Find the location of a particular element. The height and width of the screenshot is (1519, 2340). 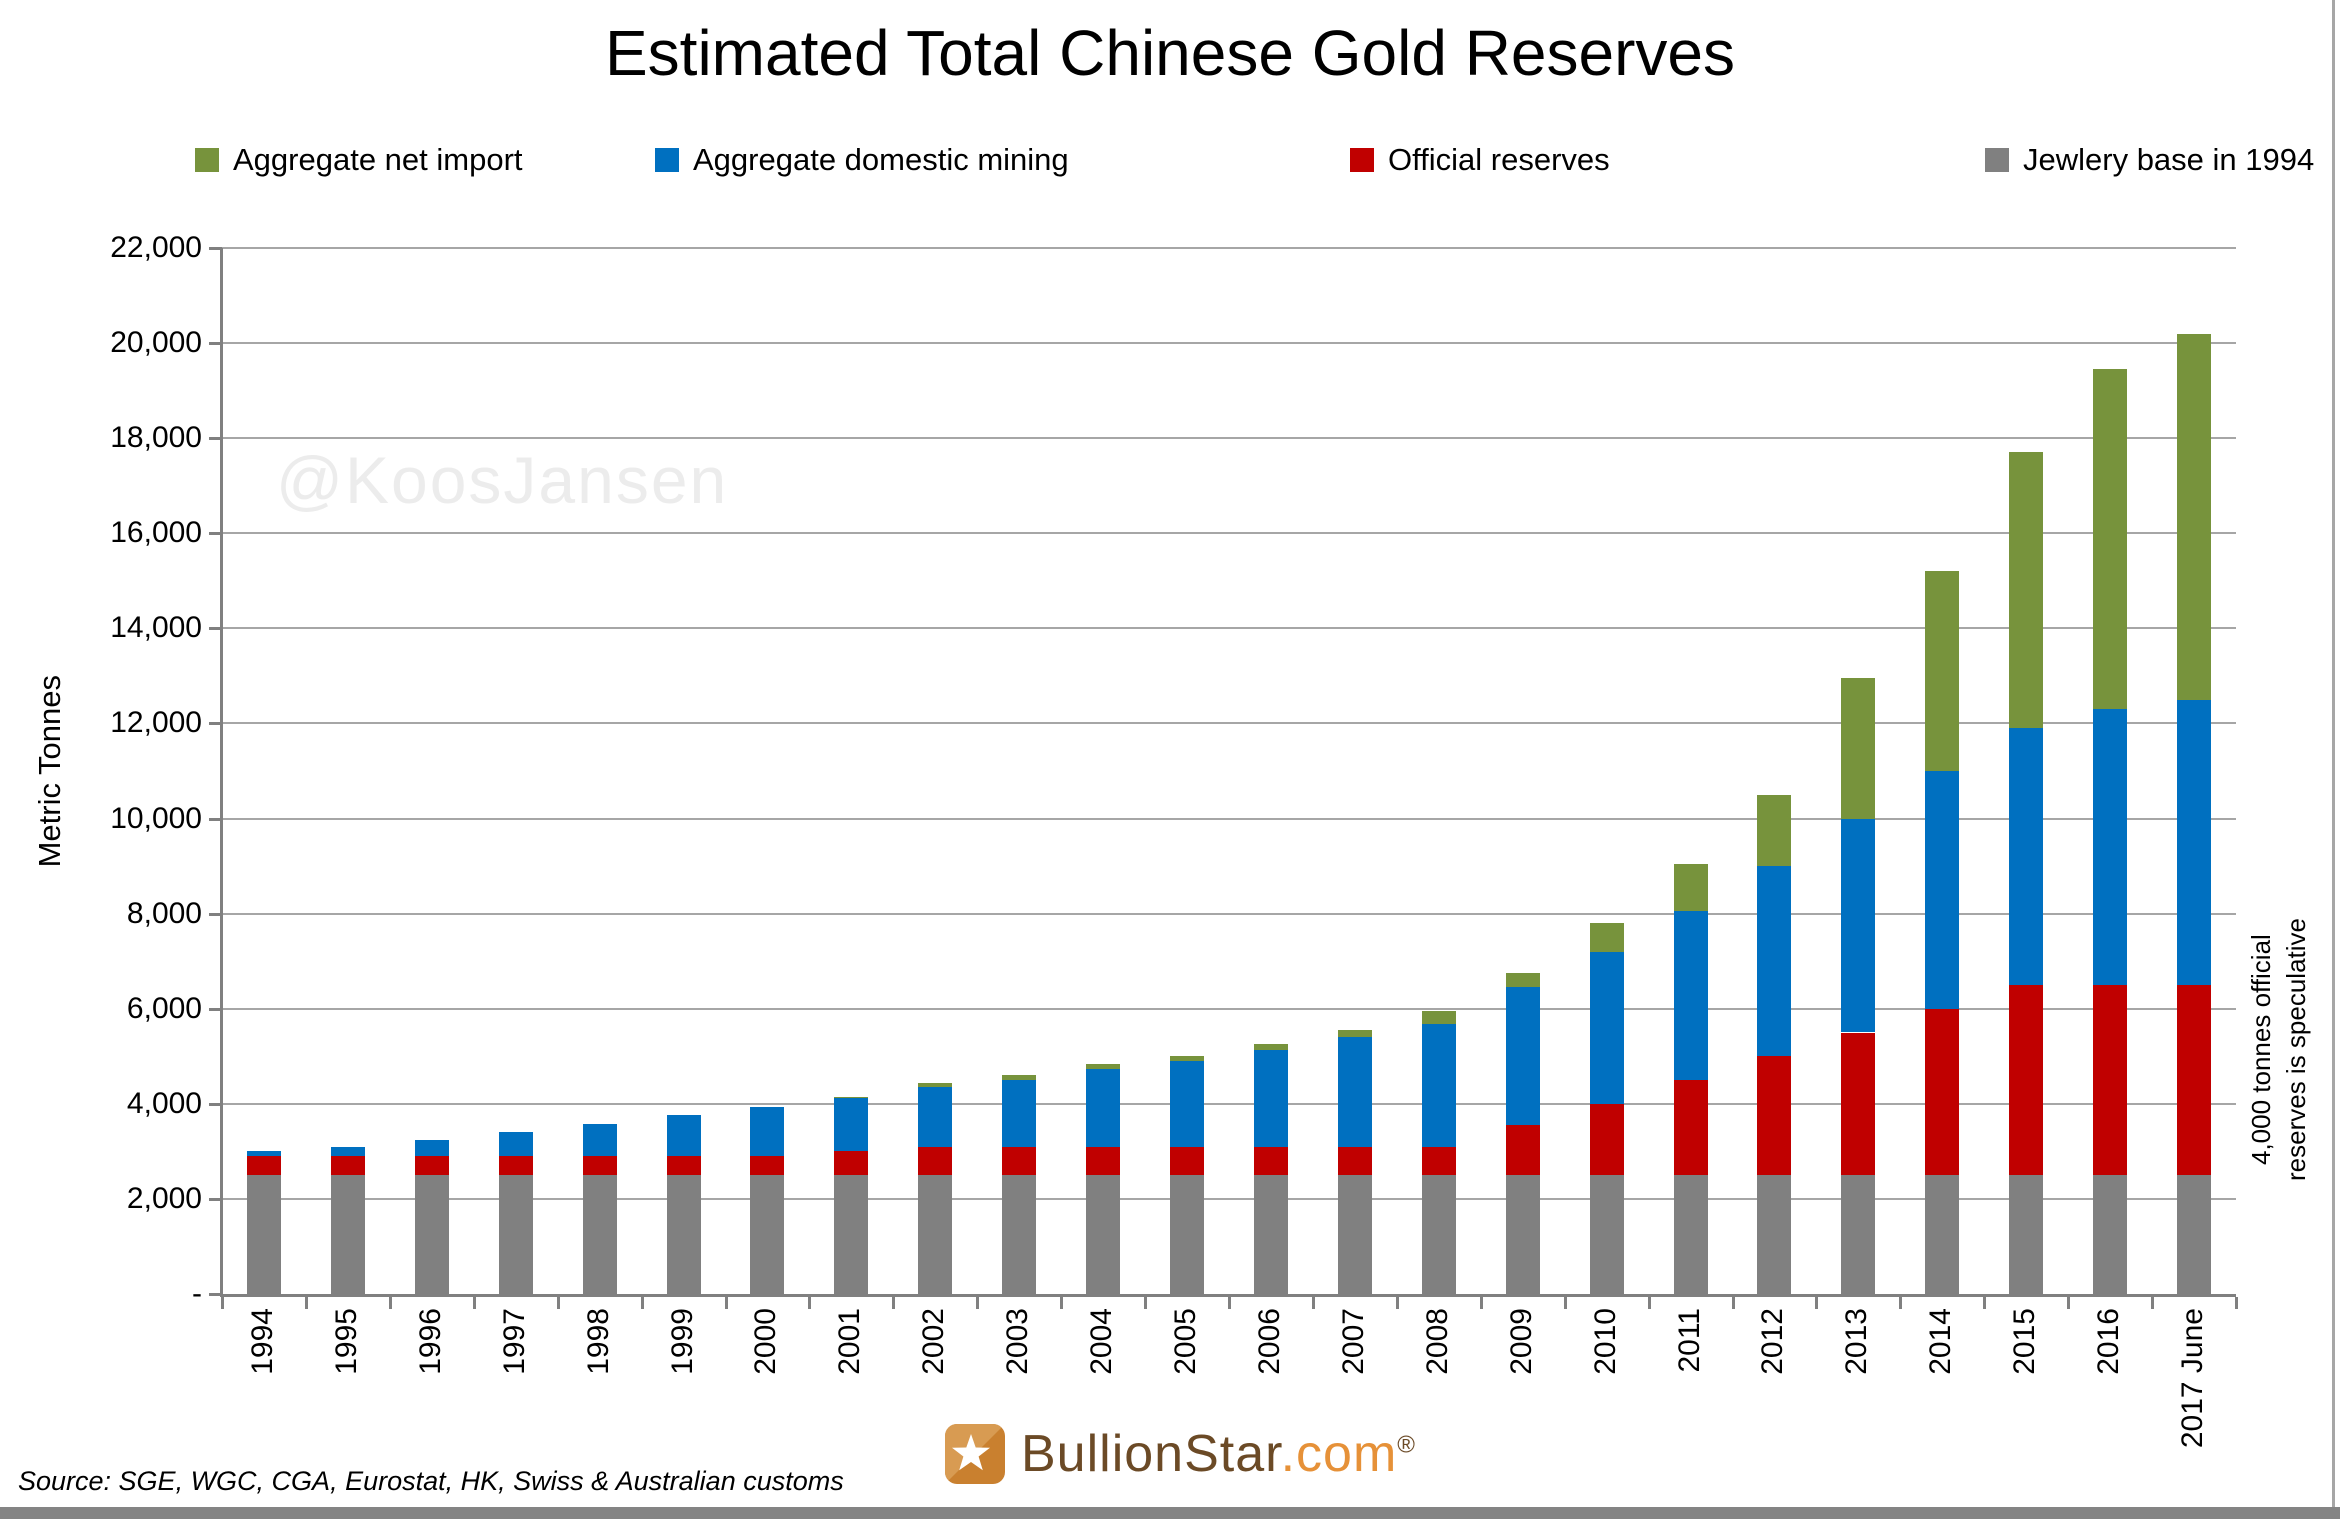

bar-2014-domestic-mining is located at coordinates (1942, 890).